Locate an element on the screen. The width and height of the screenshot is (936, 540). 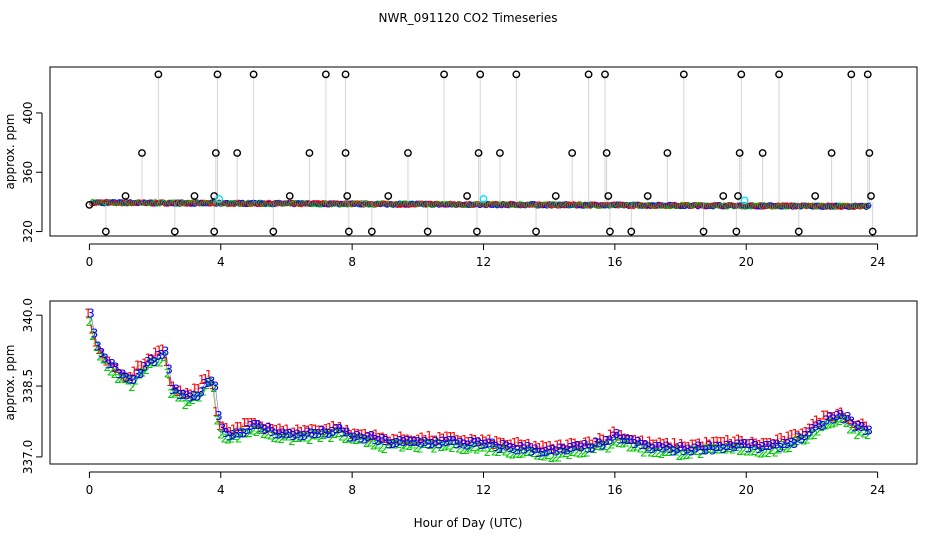
x-tick-label: 12 is located at coordinates (483, 490).